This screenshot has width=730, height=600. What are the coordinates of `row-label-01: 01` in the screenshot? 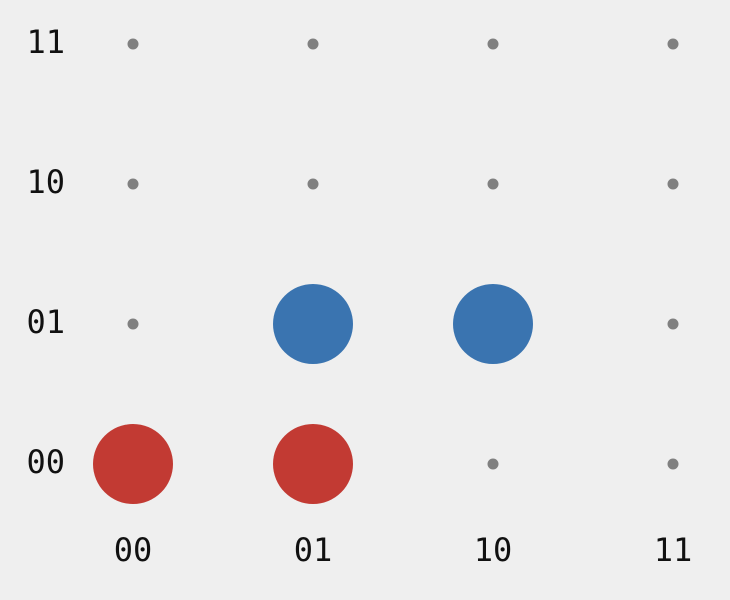 It's located at (45, 322).